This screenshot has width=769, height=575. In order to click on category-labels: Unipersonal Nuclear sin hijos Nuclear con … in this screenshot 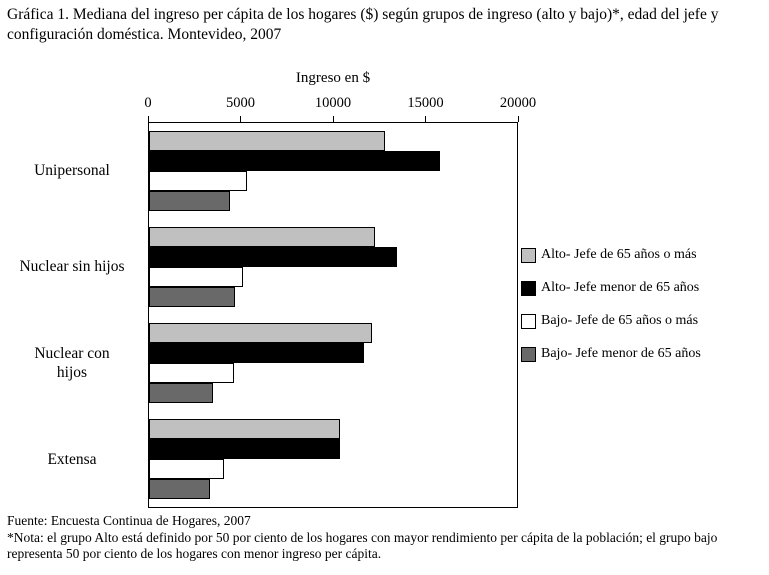, I will do `click(72, 315)`.